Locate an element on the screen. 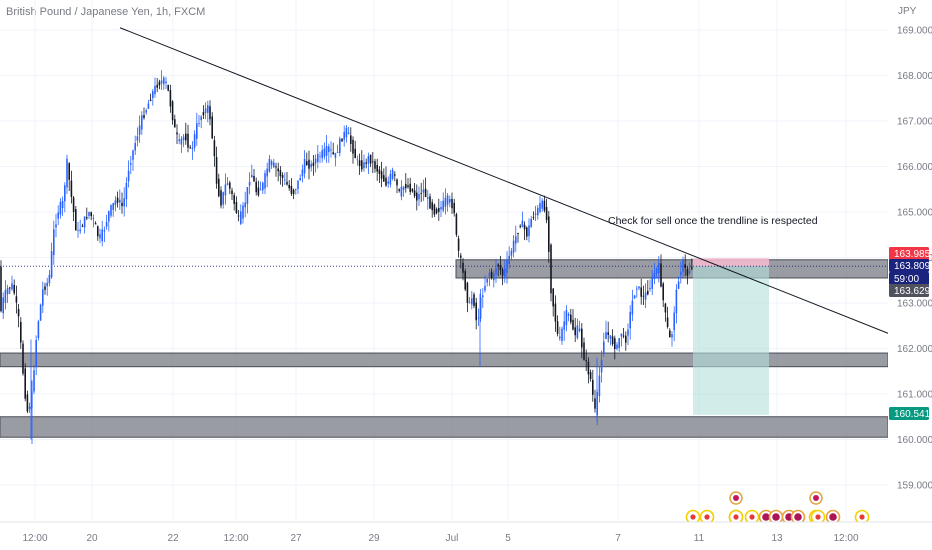 The width and height of the screenshot is (932, 550). time-tick-label: 11 is located at coordinates (699, 538).